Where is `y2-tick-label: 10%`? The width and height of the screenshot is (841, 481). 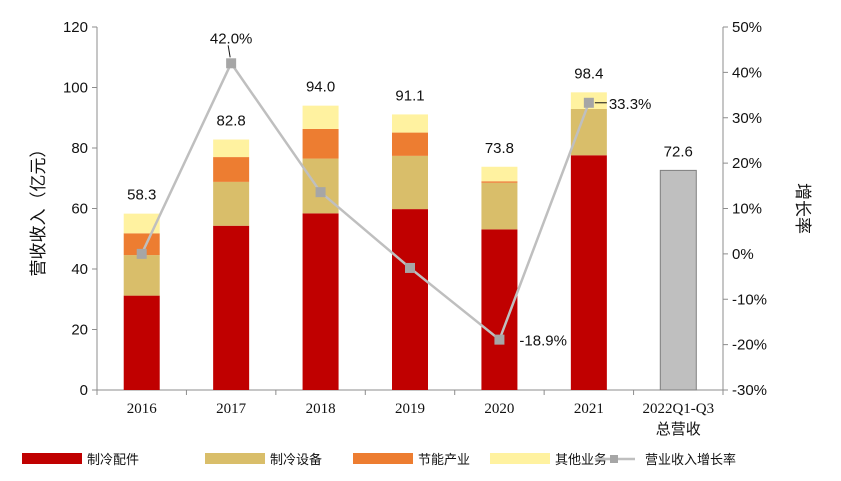
y2-tick-label: 10% is located at coordinates (747, 209).